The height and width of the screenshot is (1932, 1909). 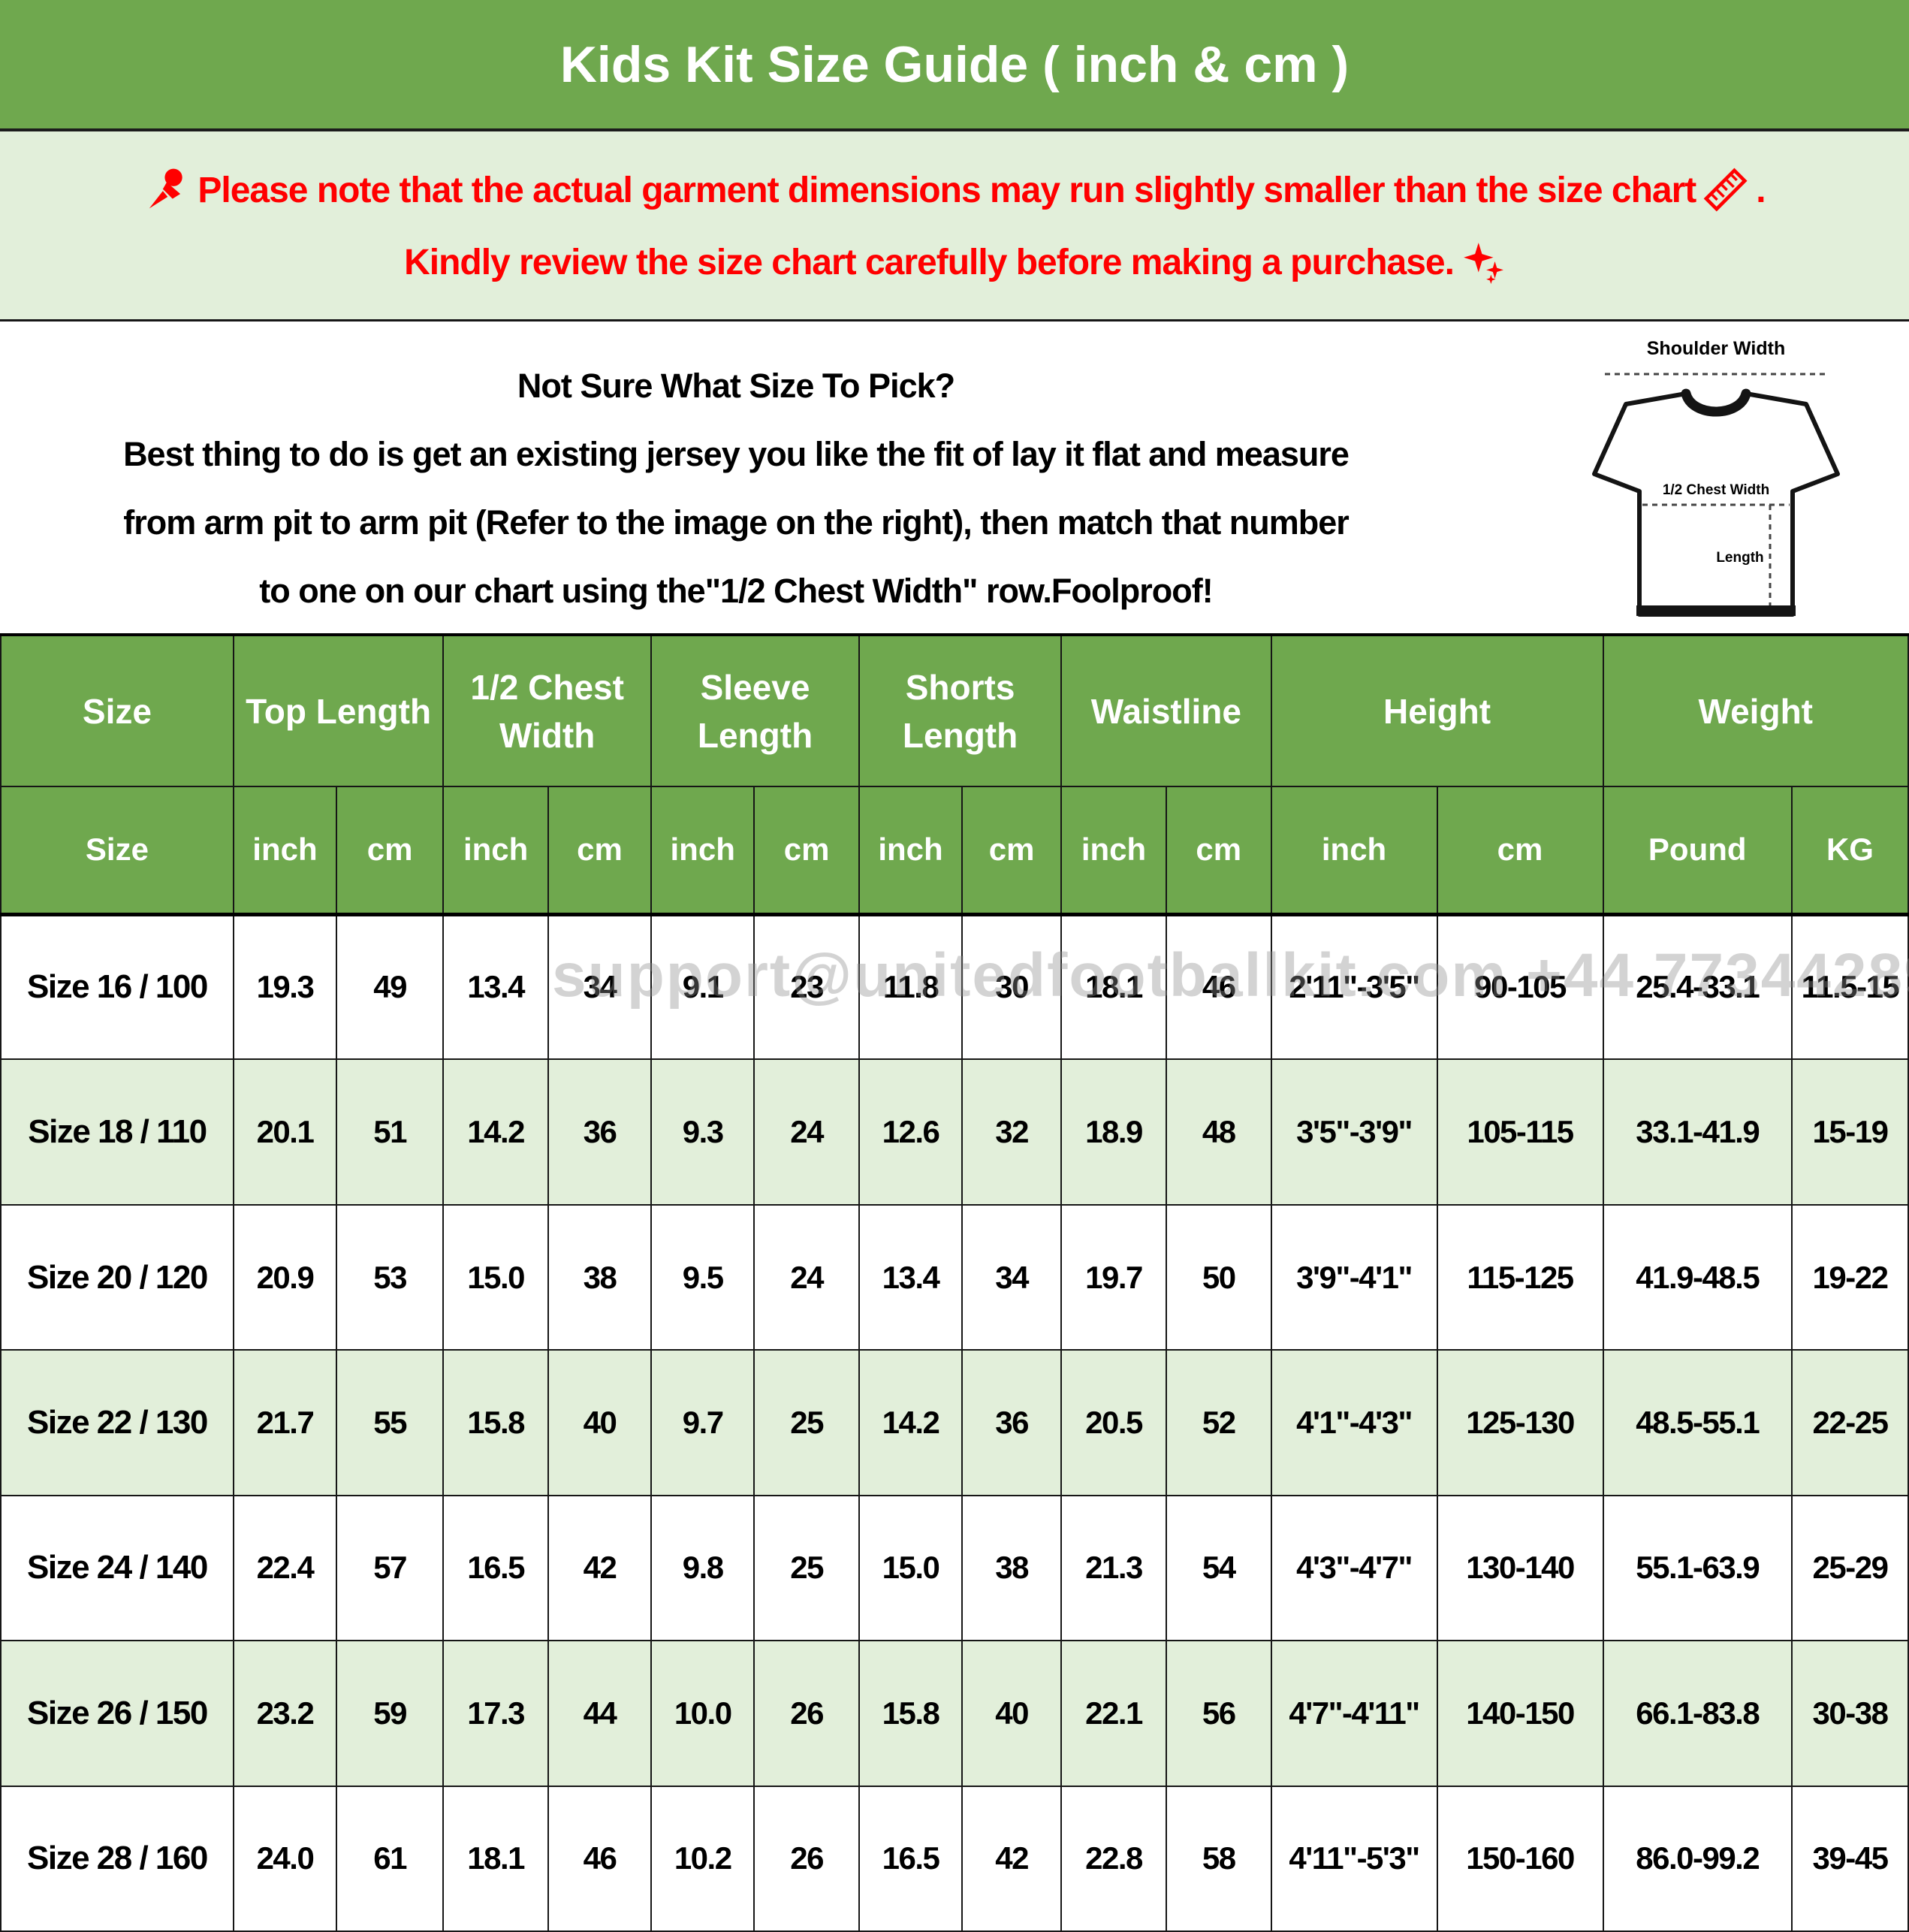 What do you see at coordinates (600, 1568) in the screenshot?
I see `measurement-cell: 42` at bounding box center [600, 1568].